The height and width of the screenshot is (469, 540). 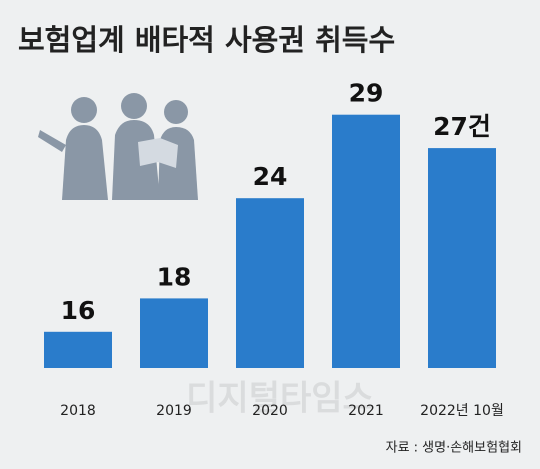 What do you see at coordinates (78, 411) in the screenshot?
I see `x-tick-label: 2018` at bounding box center [78, 411].